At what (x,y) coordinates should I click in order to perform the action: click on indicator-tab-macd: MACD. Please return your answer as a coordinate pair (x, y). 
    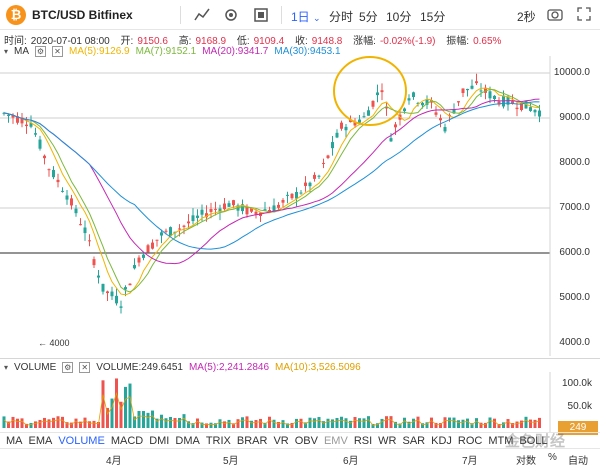
    Looking at the image, I should click on (127, 440).